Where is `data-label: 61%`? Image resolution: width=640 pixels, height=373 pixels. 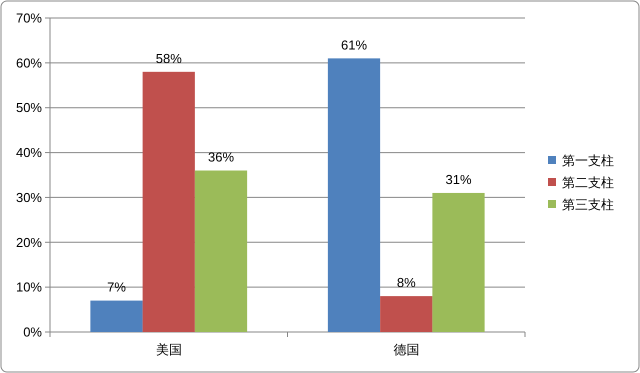
data-label: 61% is located at coordinates (354, 44).